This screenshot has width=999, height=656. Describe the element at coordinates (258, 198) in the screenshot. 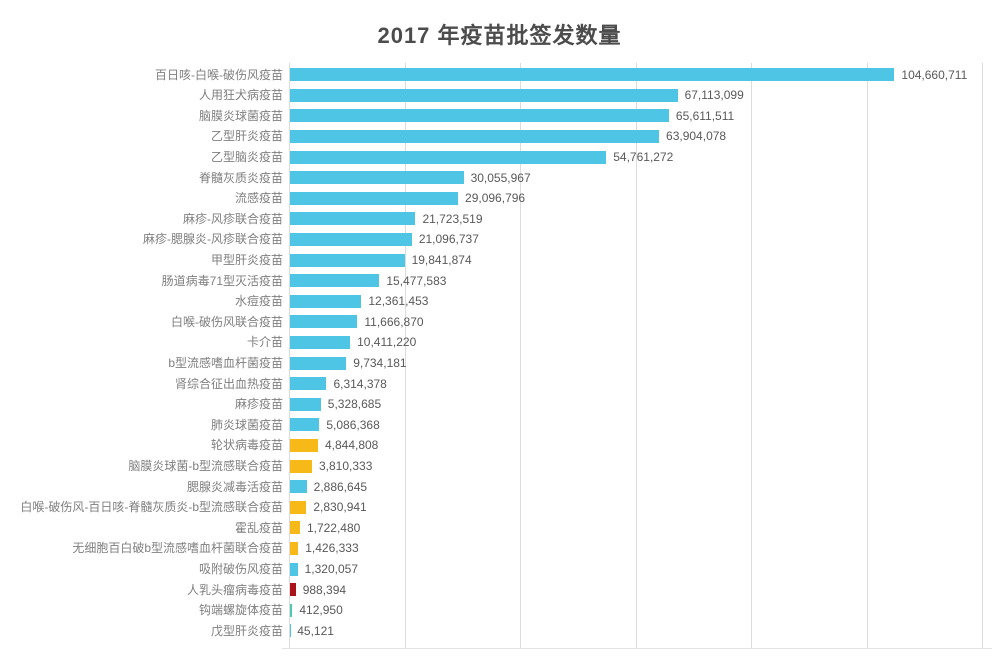

I see `category-label: 流感疫苗` at that location.